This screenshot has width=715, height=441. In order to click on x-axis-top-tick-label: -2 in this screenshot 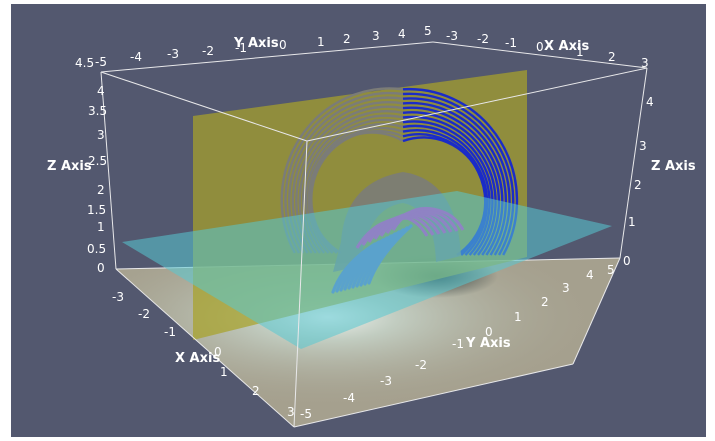, I will do `click(483, 39)`.